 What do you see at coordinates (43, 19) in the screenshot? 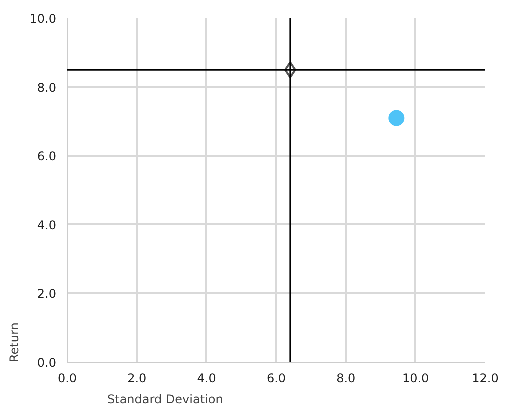
I see `y-tick-label: 10.0` at bounding box center [43, 19].